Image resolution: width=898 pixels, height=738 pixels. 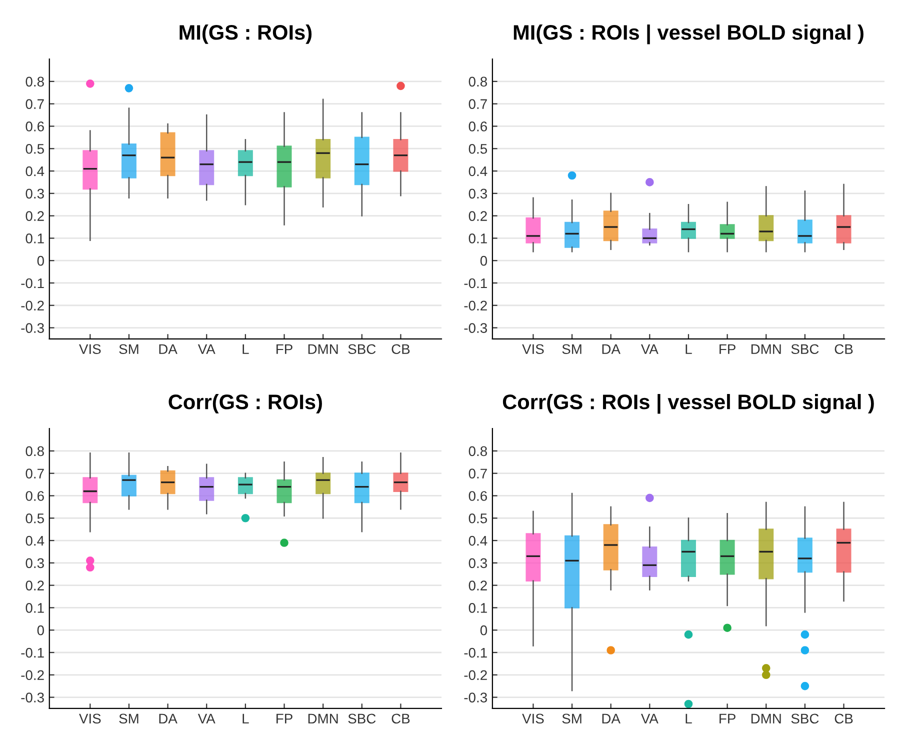 I want to click on chart-title: MI(GS : ROIs | vessel BOLD signal ), so click(x=689, y=34).